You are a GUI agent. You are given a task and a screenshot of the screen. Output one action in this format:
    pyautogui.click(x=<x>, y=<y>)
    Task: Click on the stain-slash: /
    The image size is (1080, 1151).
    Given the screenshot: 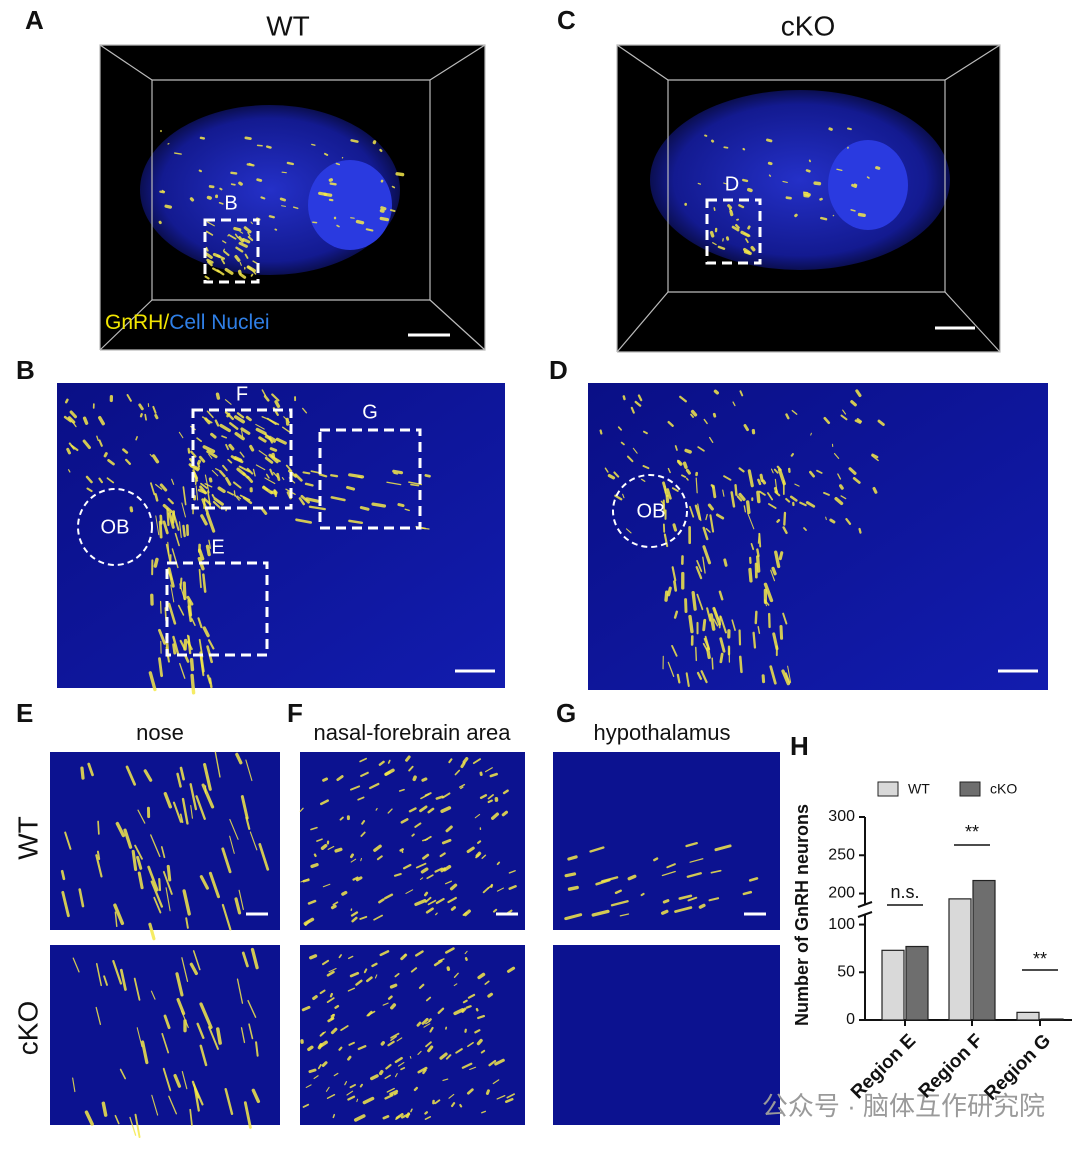 What is the action you would take?
    pyautogui.click(x=166, y=322)
    